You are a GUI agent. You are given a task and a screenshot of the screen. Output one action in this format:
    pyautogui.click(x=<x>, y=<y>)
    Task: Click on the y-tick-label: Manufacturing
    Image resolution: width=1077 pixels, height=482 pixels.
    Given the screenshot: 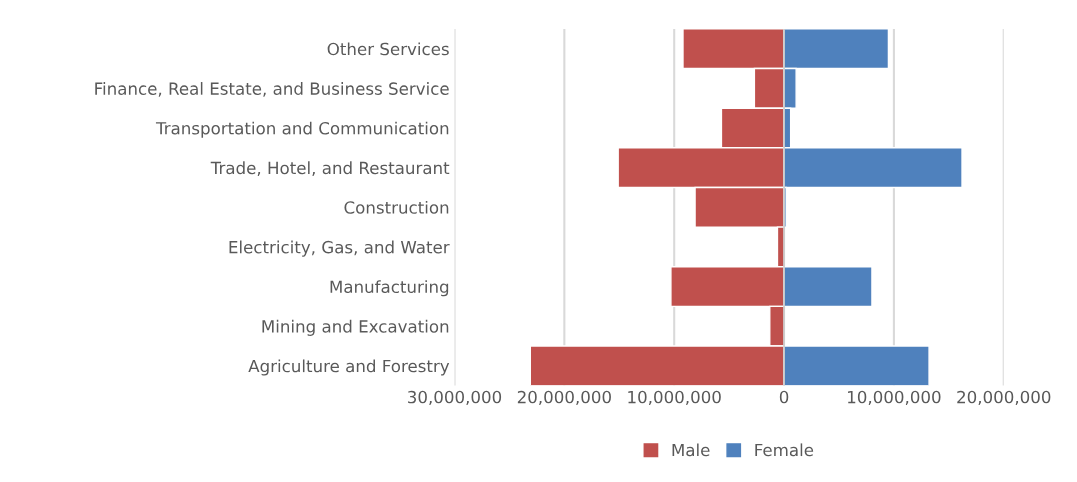 What is the action you would take?
    pyautogui.click(x=389, y=288)
    